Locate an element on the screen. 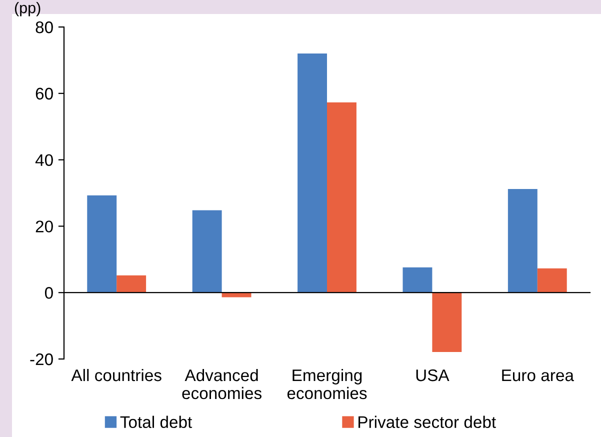  y-tick-label: 60 is located at coordinates (44, 94).